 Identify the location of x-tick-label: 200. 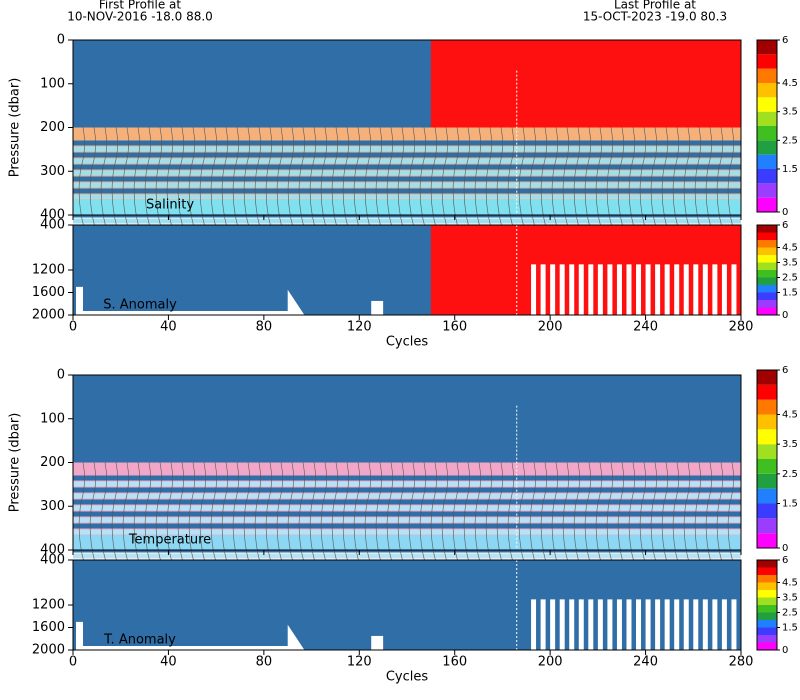
(550, 662).